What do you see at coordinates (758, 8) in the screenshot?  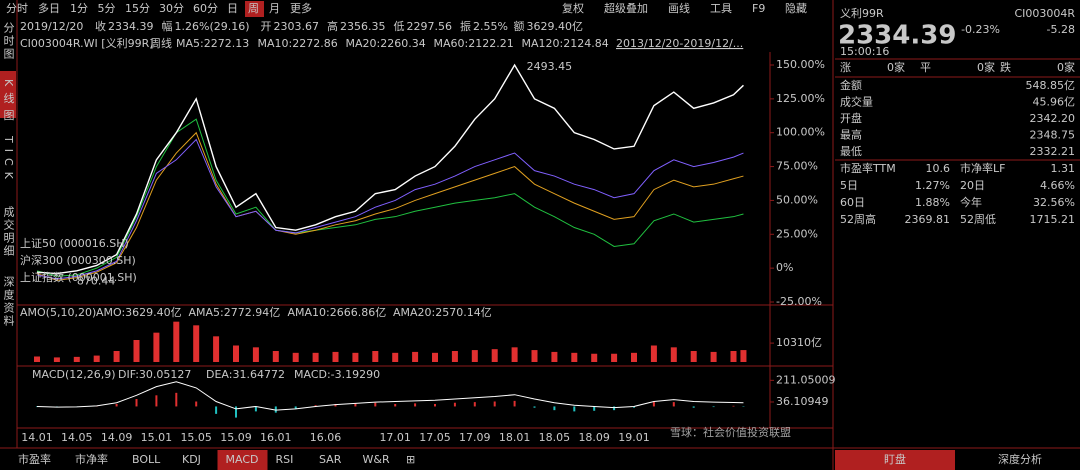 I see `tool-button: F9` at bounding box center [758, 8].